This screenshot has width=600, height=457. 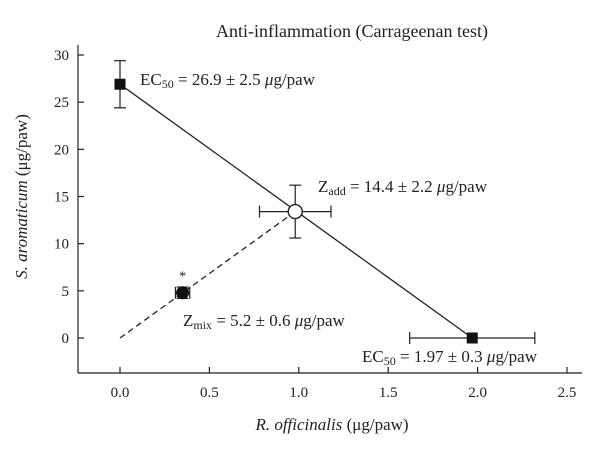 What do you see at coordinates (120, 393) in the screenshot?
I see `x-tick-label: 0.0` at bounding box center [120, 393].